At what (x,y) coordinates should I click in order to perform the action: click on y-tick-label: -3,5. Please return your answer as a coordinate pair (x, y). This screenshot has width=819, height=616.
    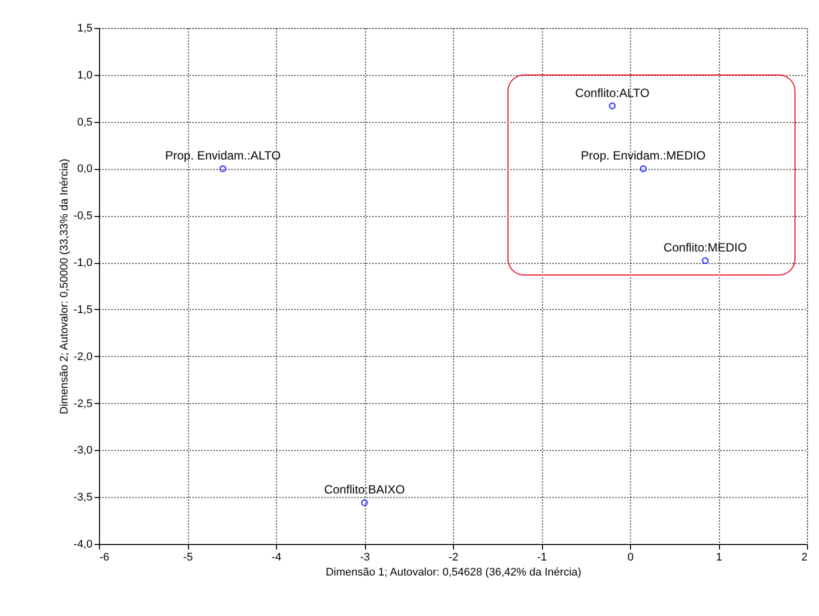
    Looking at the image, I should click on (83, 498).